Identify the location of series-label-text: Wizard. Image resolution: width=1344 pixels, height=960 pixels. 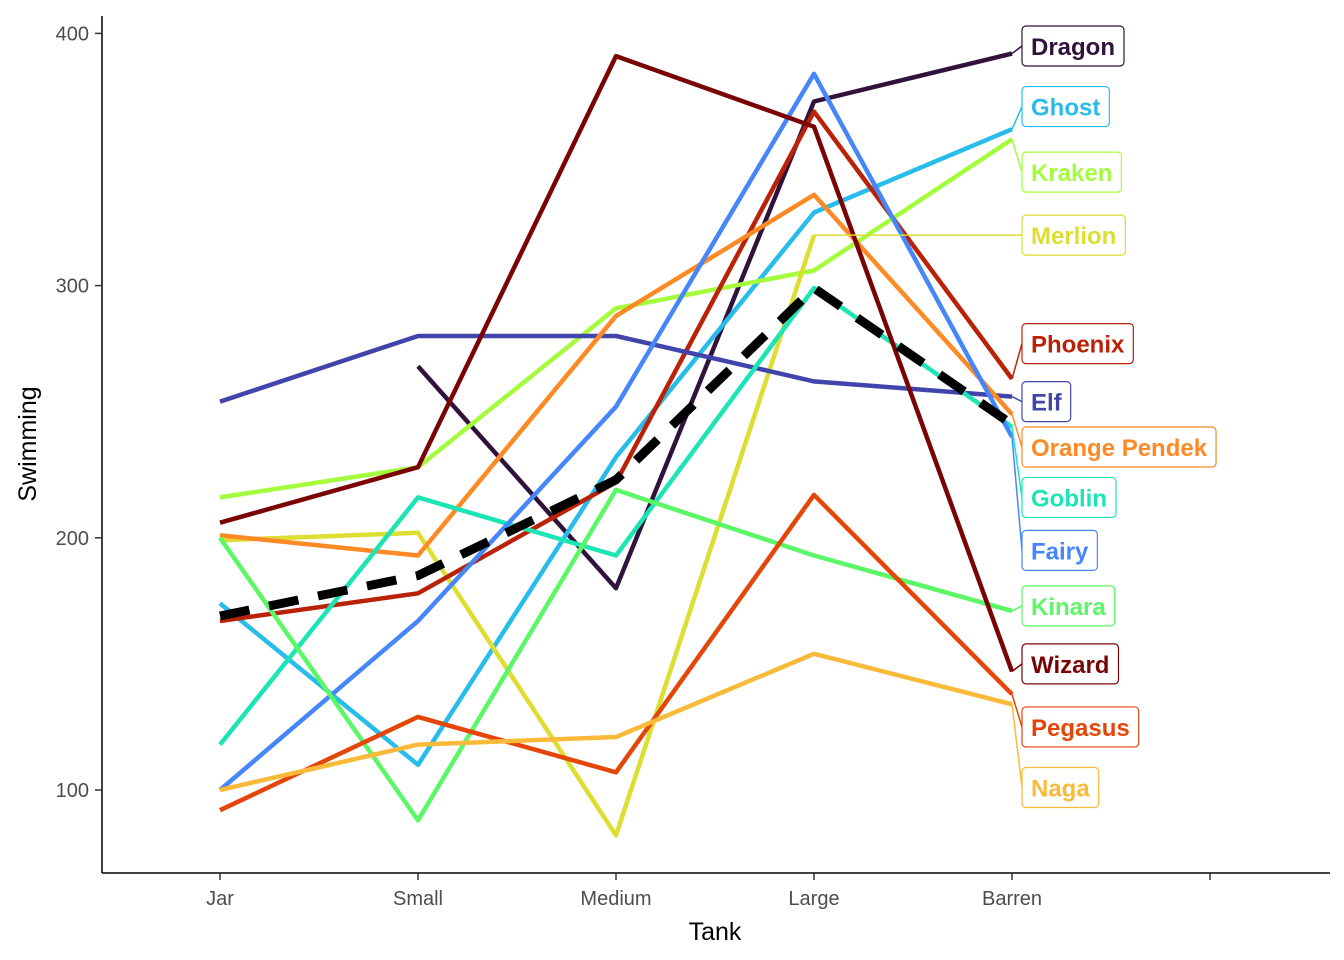
(1070, 665).